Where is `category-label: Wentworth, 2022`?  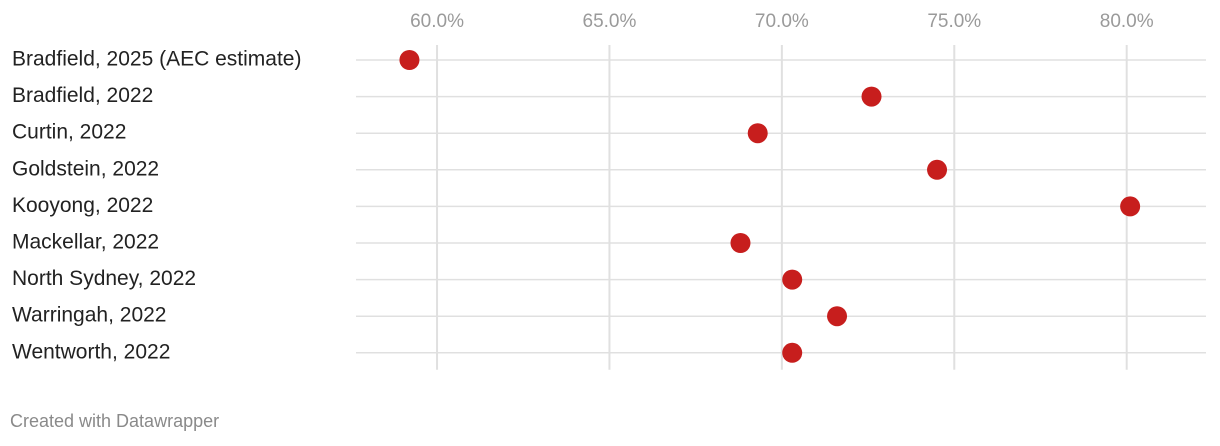
category-label: Wentworth, 2022 is located at coordinates (91, 351).